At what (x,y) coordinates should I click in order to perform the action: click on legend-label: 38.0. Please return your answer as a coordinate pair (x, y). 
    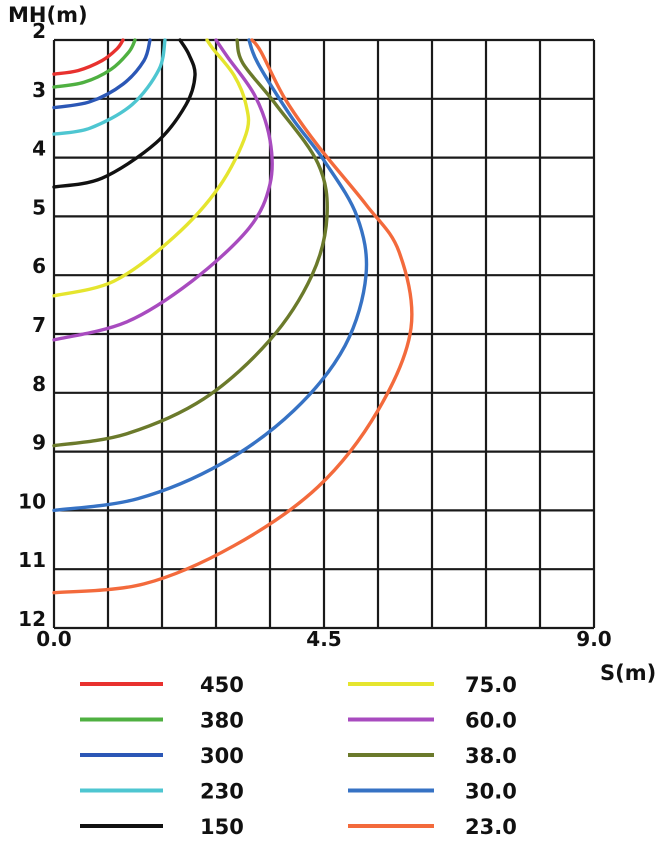
    Looking at the image, I should click on (491, 756).